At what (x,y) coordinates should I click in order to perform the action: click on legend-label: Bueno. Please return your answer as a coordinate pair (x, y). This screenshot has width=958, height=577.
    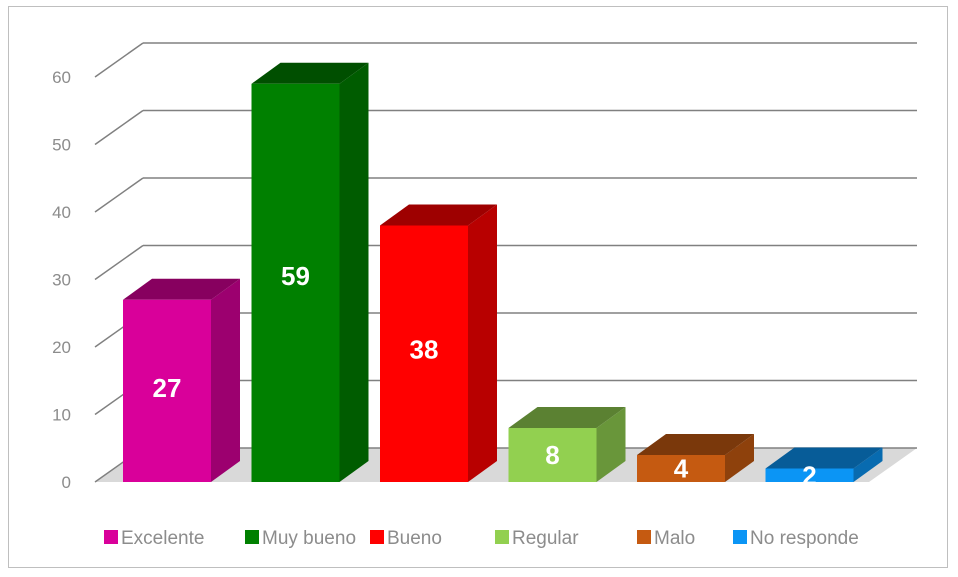
    Looking at the image, I should click on (414, 538).